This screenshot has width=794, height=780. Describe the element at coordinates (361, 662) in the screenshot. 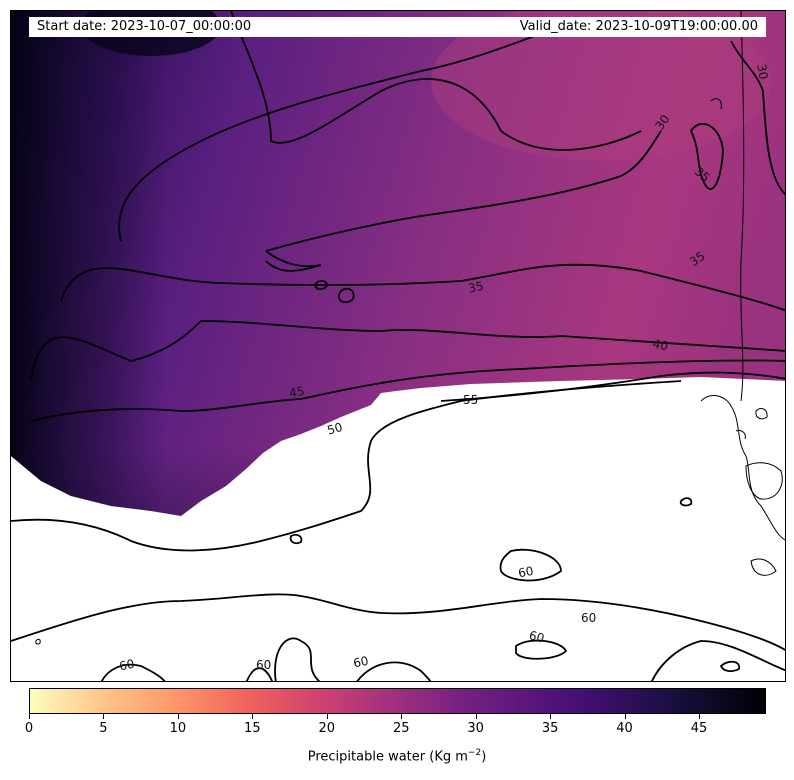

I see `contour-label-60-bottom-right: 60` at that location.